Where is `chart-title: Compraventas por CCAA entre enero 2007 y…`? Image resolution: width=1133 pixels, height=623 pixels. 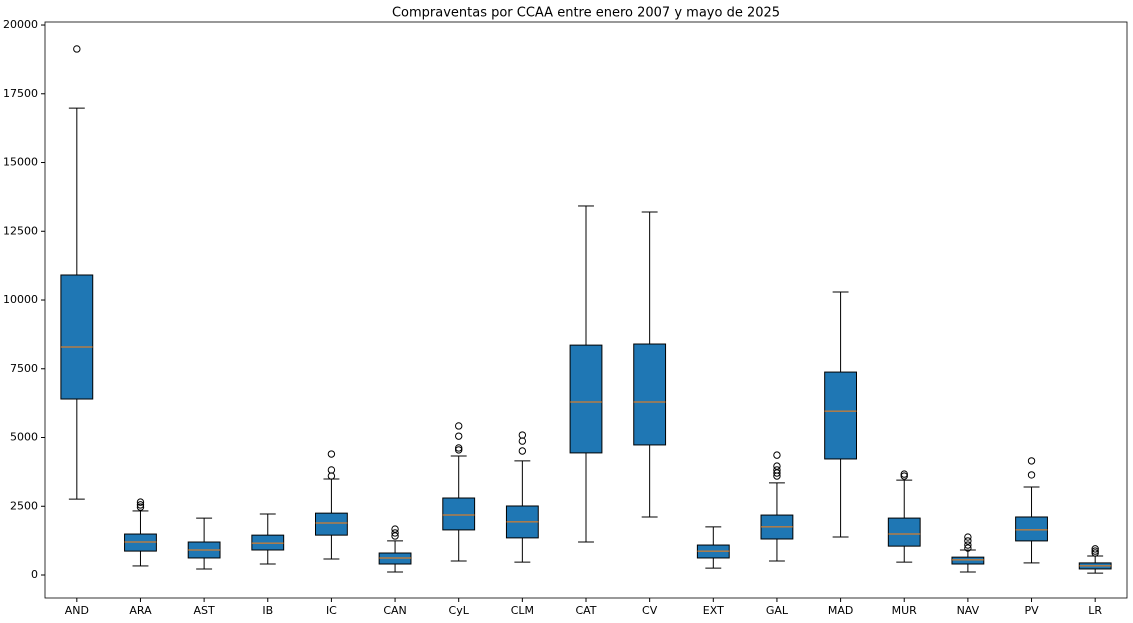
chart-title: Compraventas por CCAA entre enero 2007 y… is located at coordinates (586, 13).